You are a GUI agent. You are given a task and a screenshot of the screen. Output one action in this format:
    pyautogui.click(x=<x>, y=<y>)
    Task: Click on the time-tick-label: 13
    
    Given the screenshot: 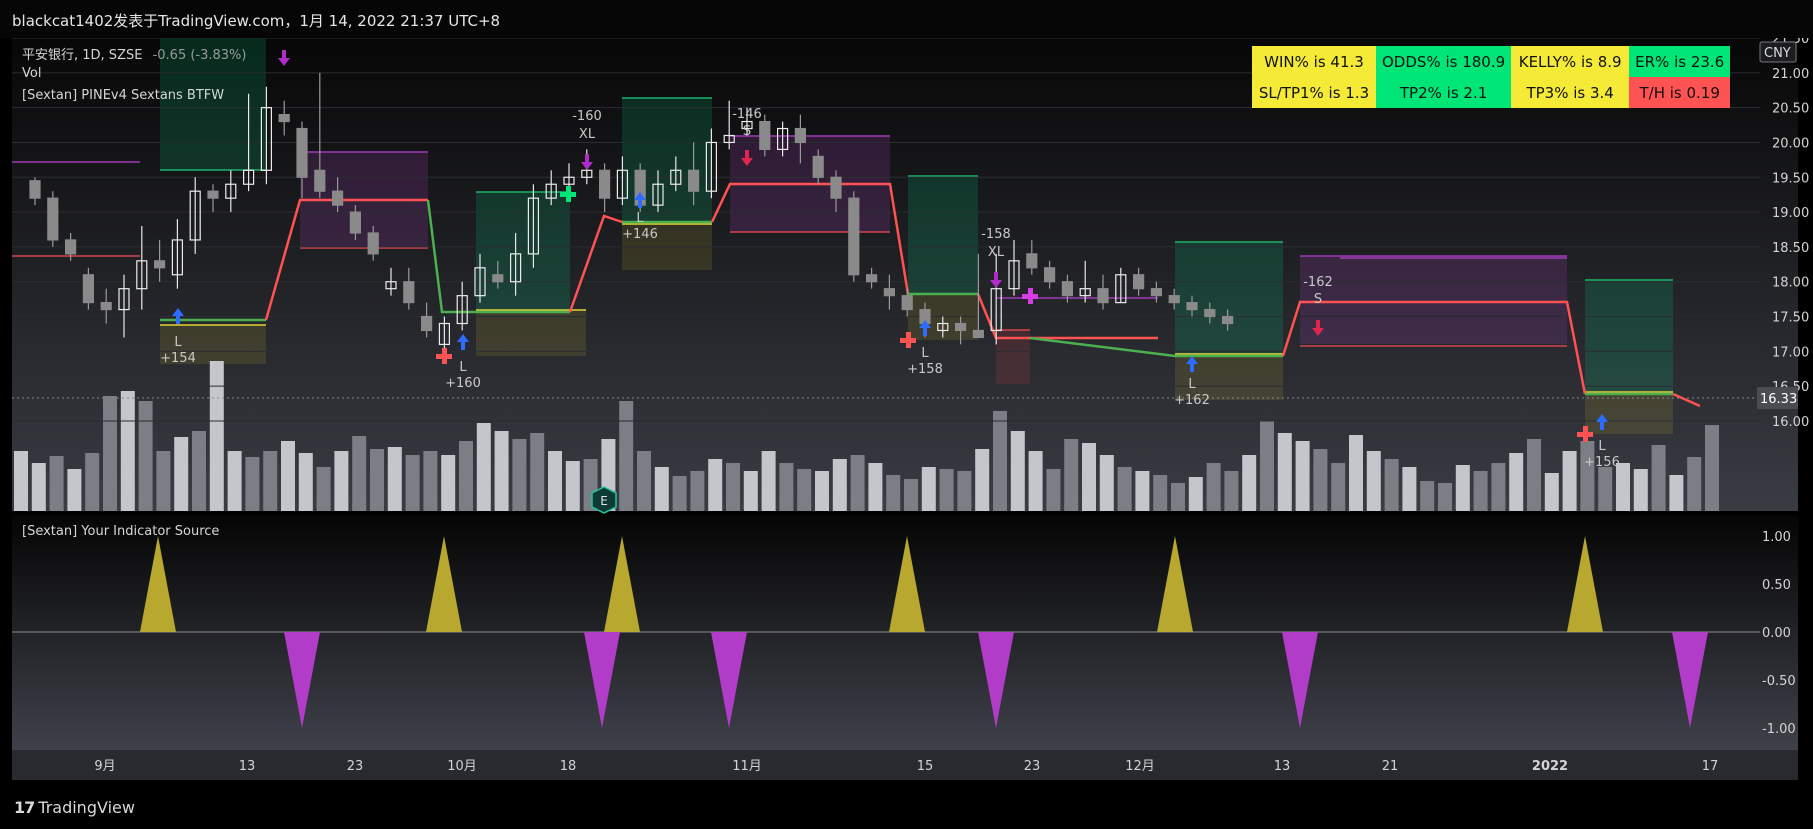 What is the action you would take?
    pyautogui.click(x=1282, y=766)
    